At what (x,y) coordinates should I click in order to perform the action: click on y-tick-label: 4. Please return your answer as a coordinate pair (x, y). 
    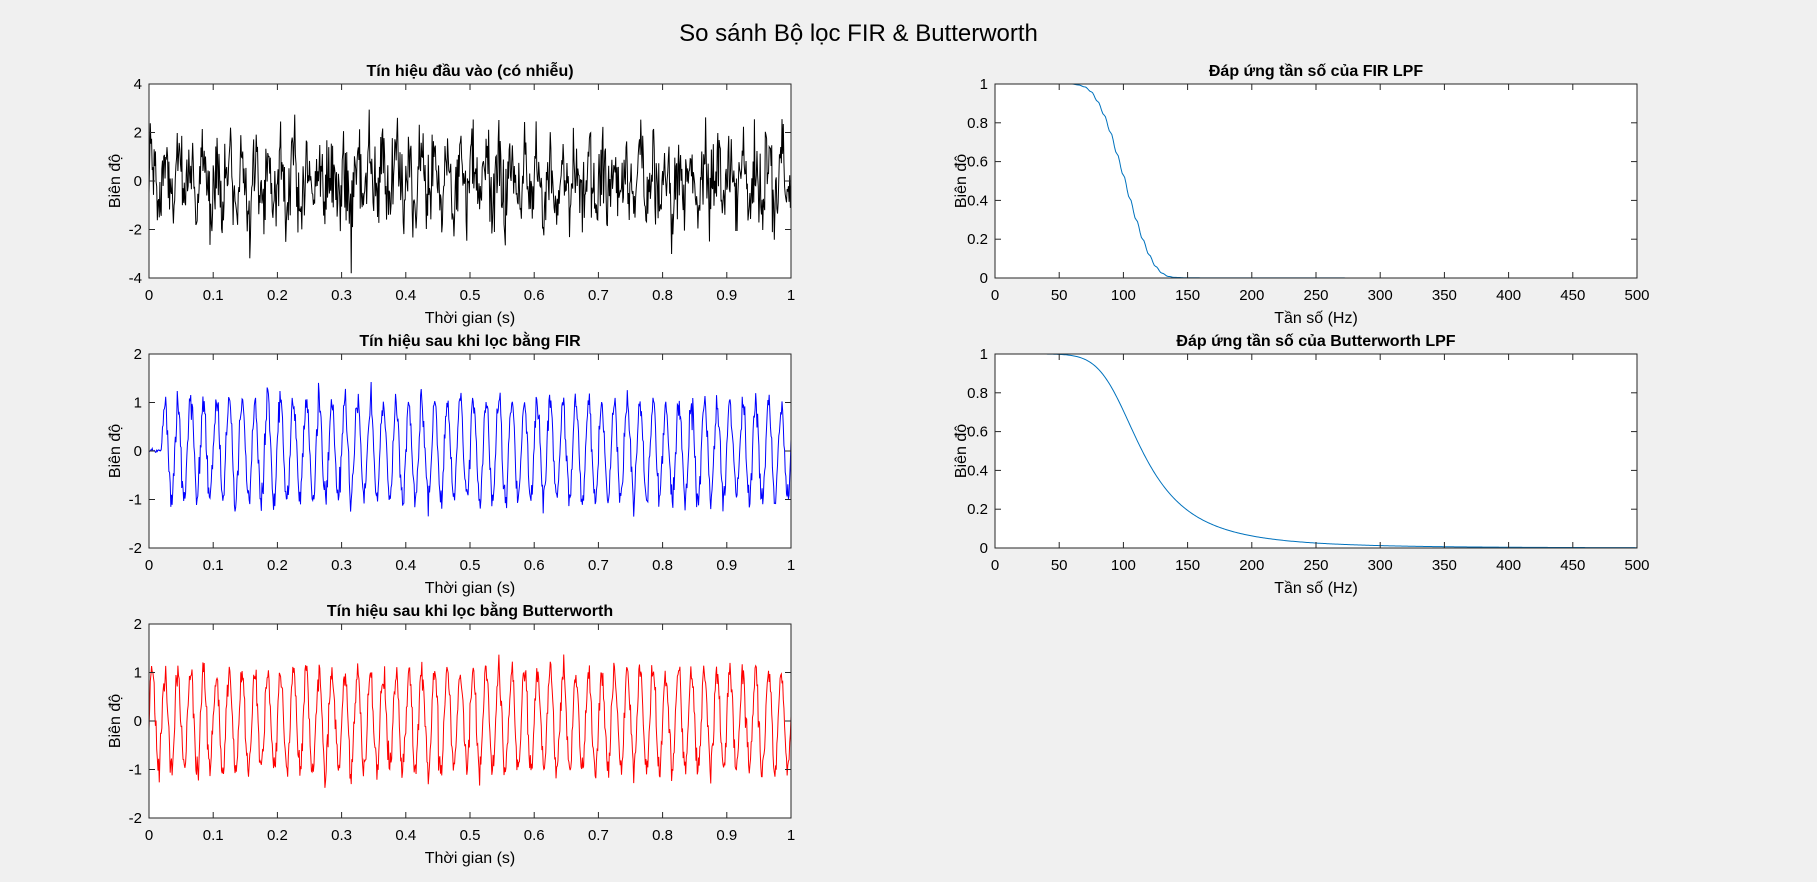
    Looking at the image, I should click on (138, 84).